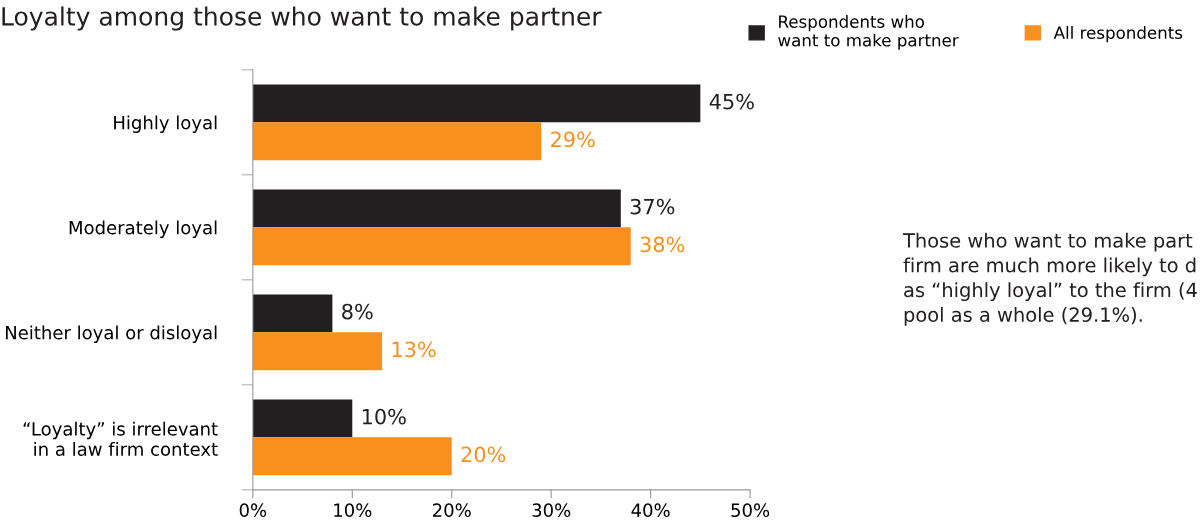 The width and height of the screenshot is (1204, 529). I want to click on data-label: 13%, so click(414, 349).